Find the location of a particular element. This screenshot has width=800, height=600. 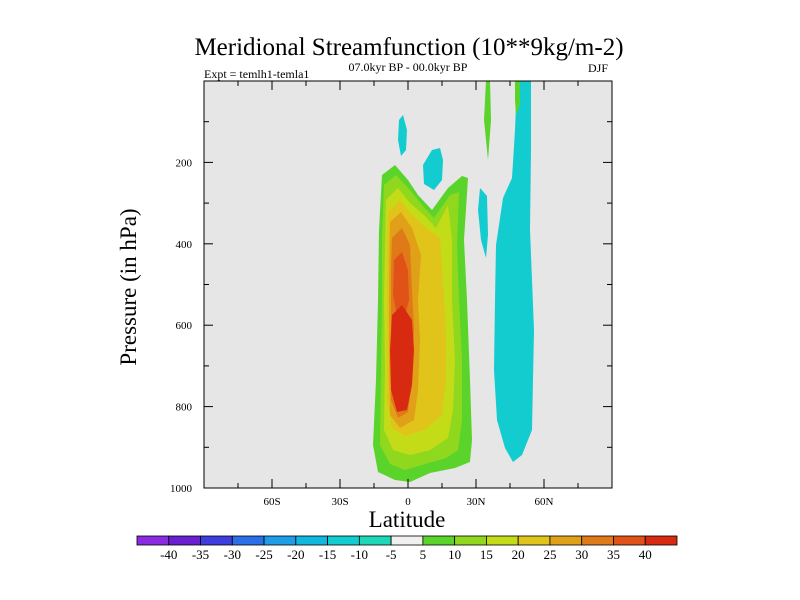

negative-contour-main is located at coordinates (514, 271).